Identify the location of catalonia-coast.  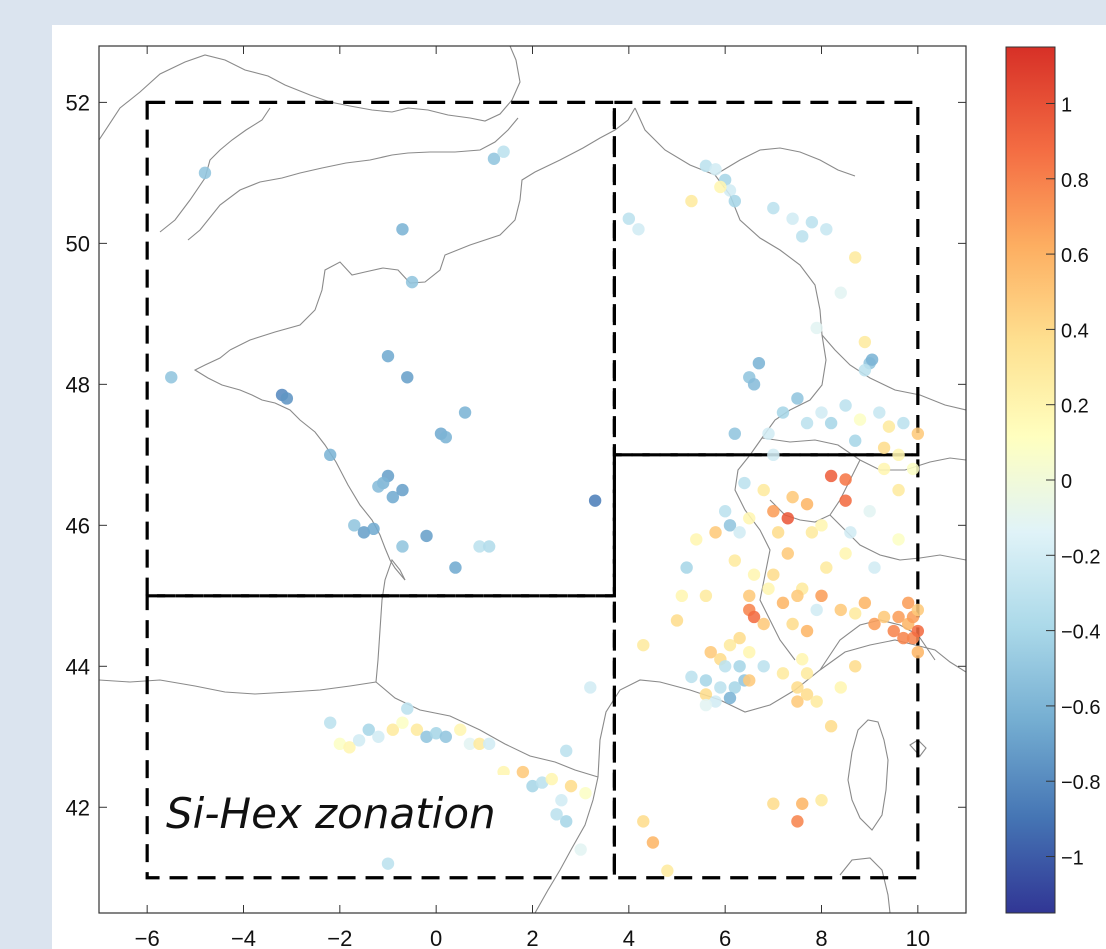
(566, 844).